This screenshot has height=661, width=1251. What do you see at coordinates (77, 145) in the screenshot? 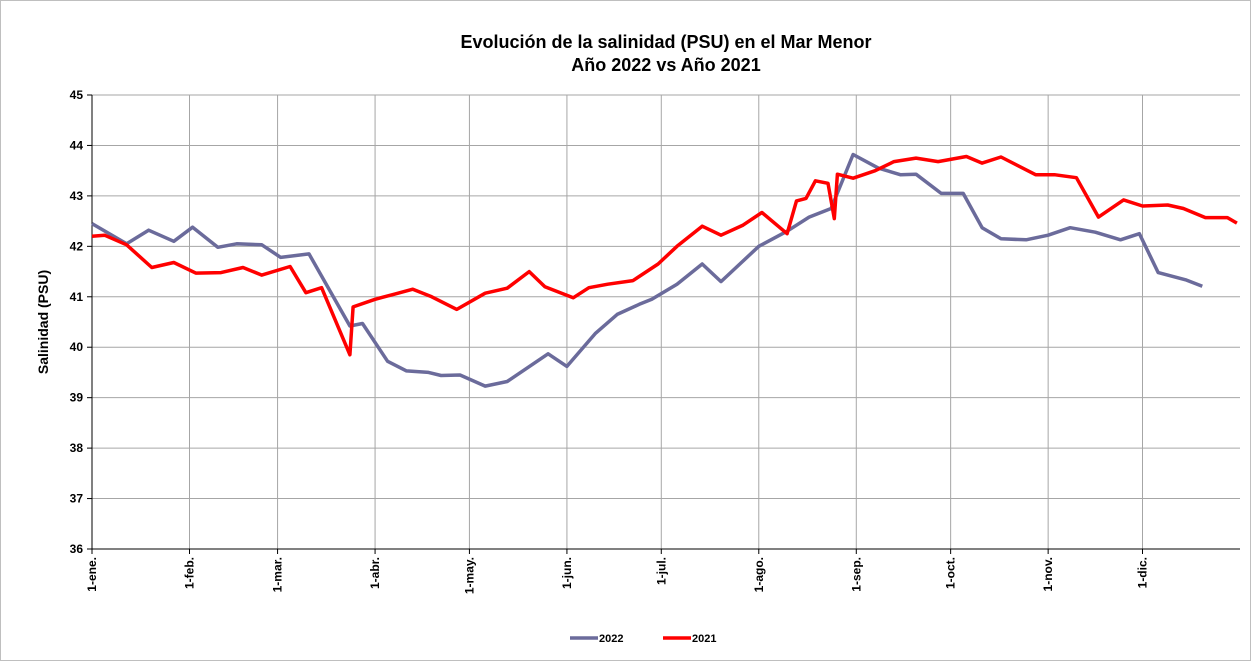
I see `y-tick-label: 44` at bounding box center [77, 145].